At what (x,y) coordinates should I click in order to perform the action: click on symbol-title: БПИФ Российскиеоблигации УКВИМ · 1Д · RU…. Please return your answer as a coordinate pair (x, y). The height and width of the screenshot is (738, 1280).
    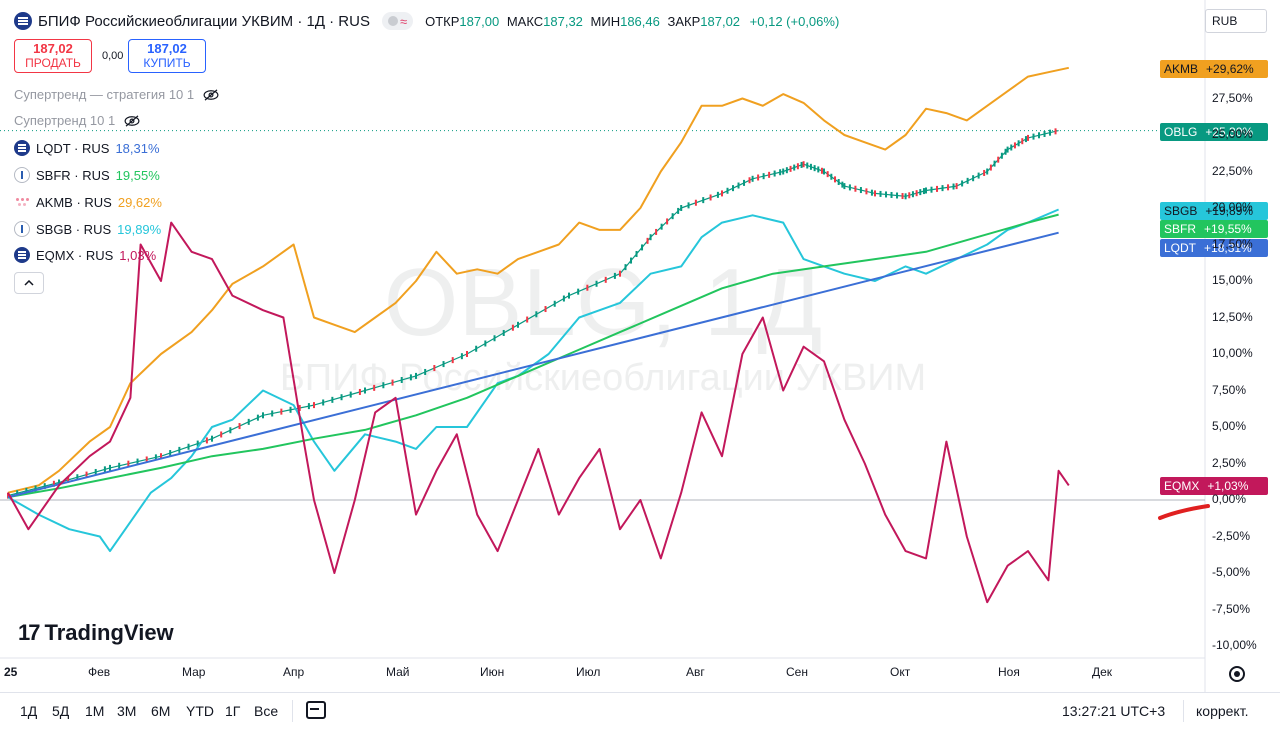
    Looking at the image, I should click on (204, 21).